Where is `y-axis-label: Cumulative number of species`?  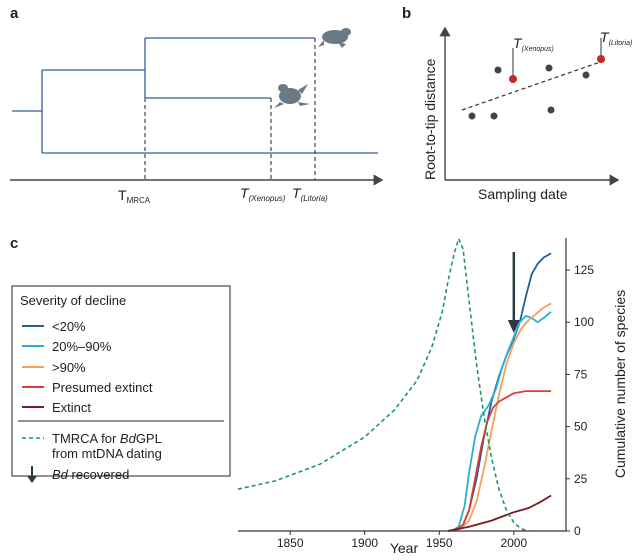
y-axis-label: Cumulative number of species is located at coordinates (620, 384).